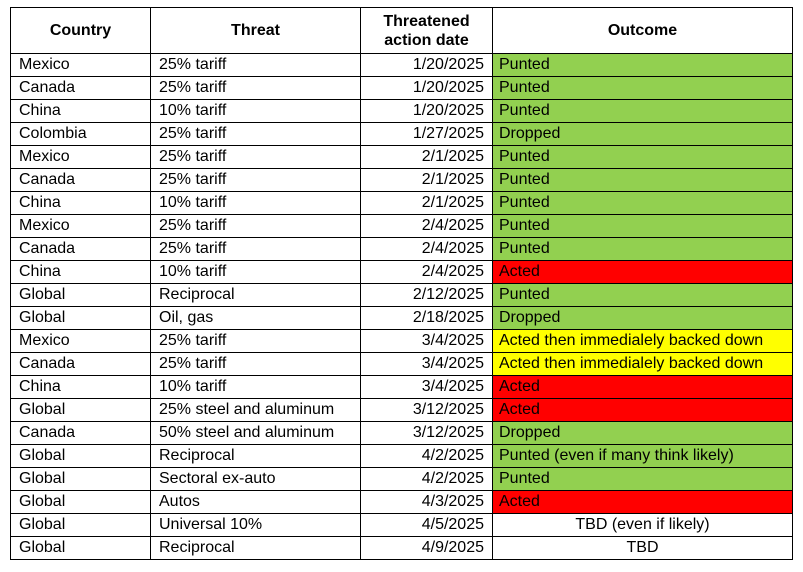  I want to click on date-cell: 4/3/2025, so click(426, 502).